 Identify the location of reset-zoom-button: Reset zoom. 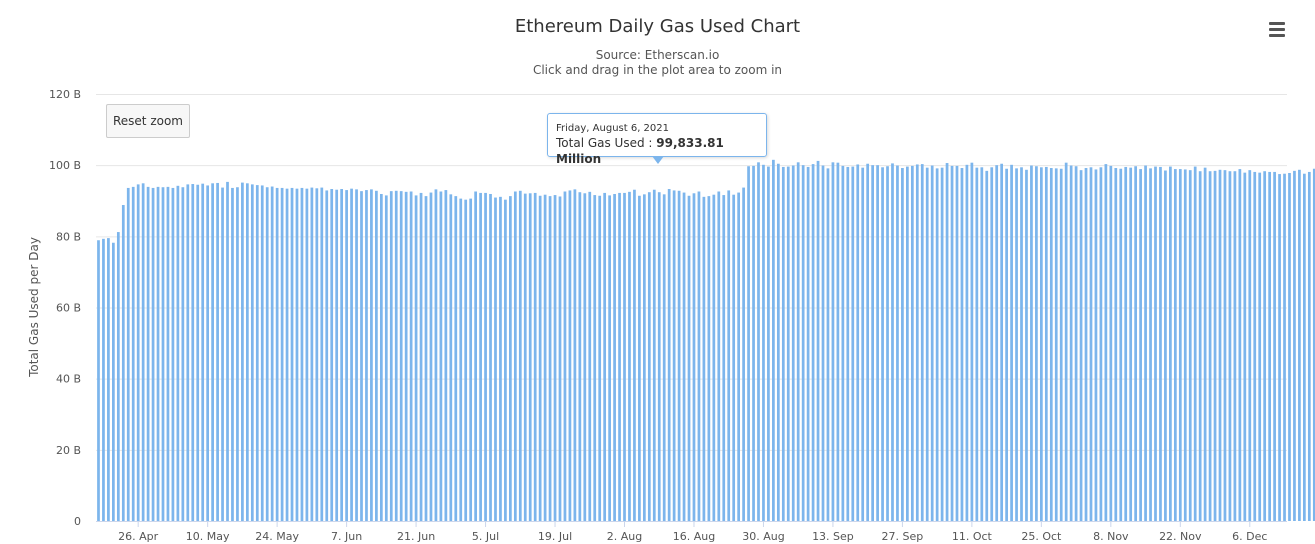
(148, 121).